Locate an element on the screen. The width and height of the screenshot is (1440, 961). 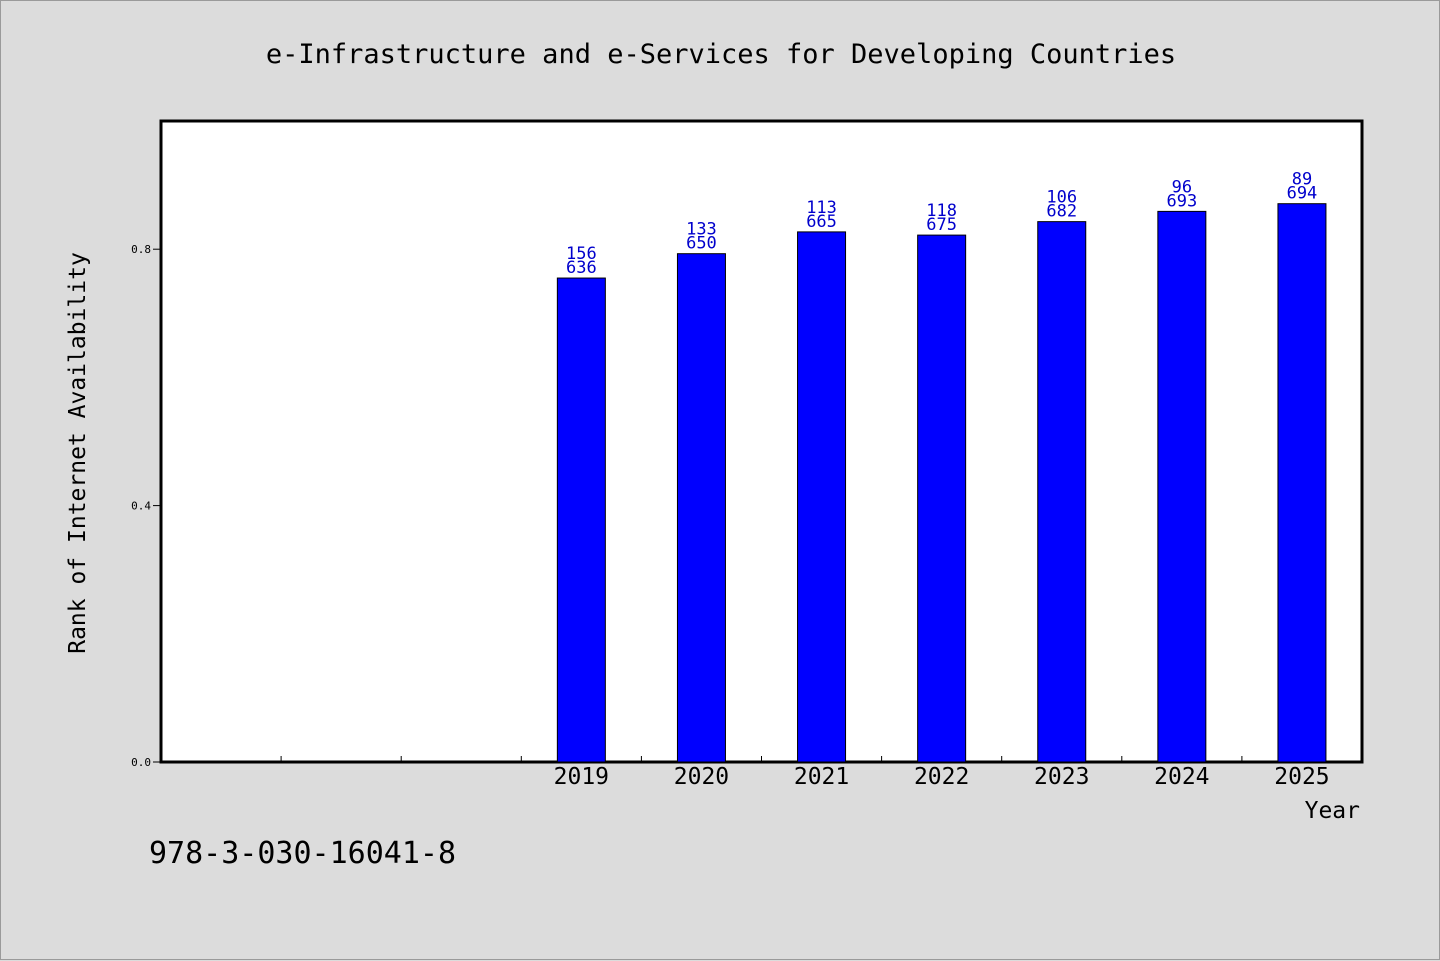
bar-label-top: 96 is located at coordinates (1182, 187).